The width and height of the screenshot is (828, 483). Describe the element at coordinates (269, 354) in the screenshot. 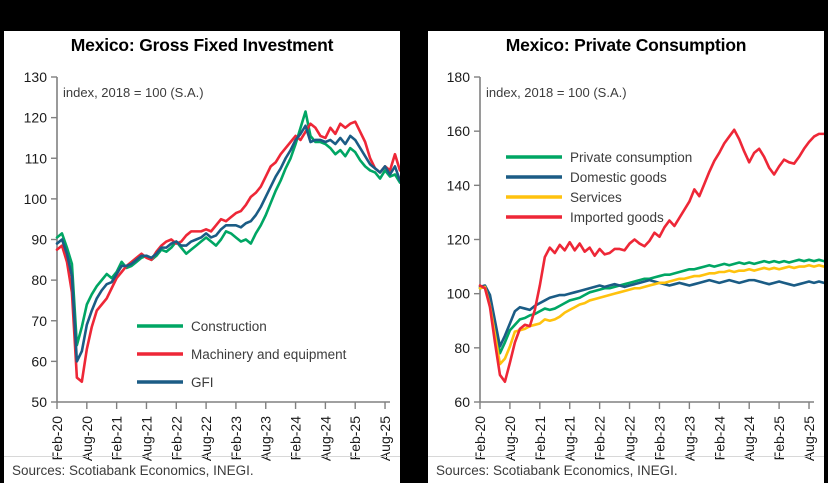

I see `legend-label-machinery-and-equipment: Machinery and equipment` at that location.